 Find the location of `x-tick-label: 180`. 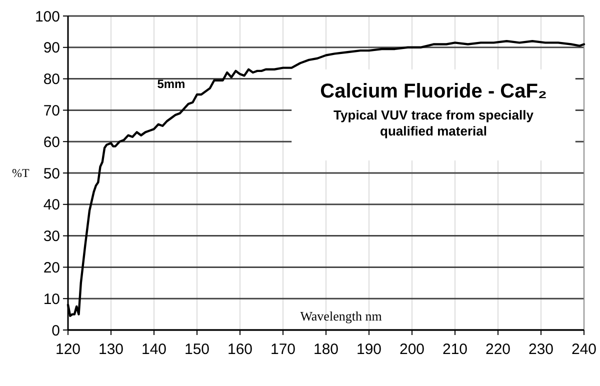

x-tick-label: 180 is located at coordinates (326, 349).